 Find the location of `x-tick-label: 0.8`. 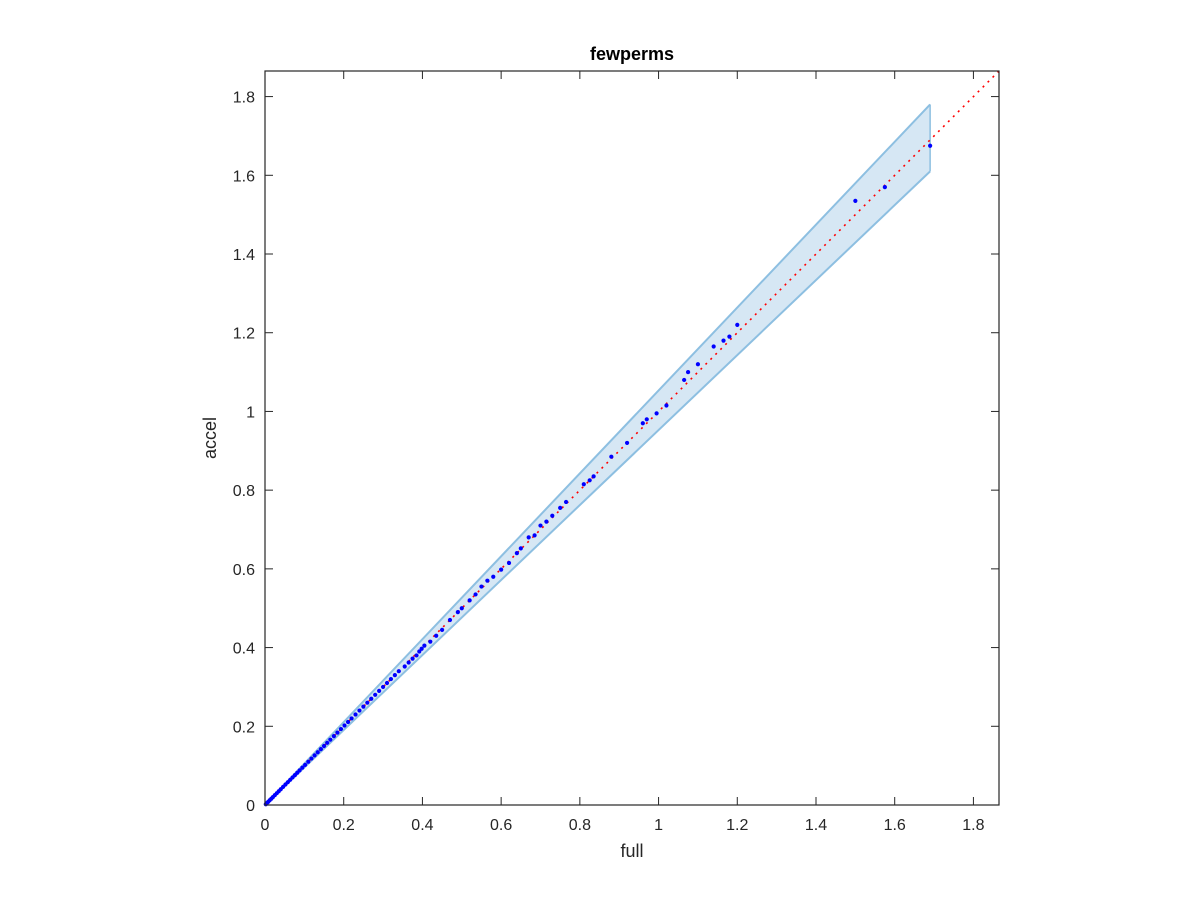

x-tick-label: 0.8 is located at coordinates (580, 825).